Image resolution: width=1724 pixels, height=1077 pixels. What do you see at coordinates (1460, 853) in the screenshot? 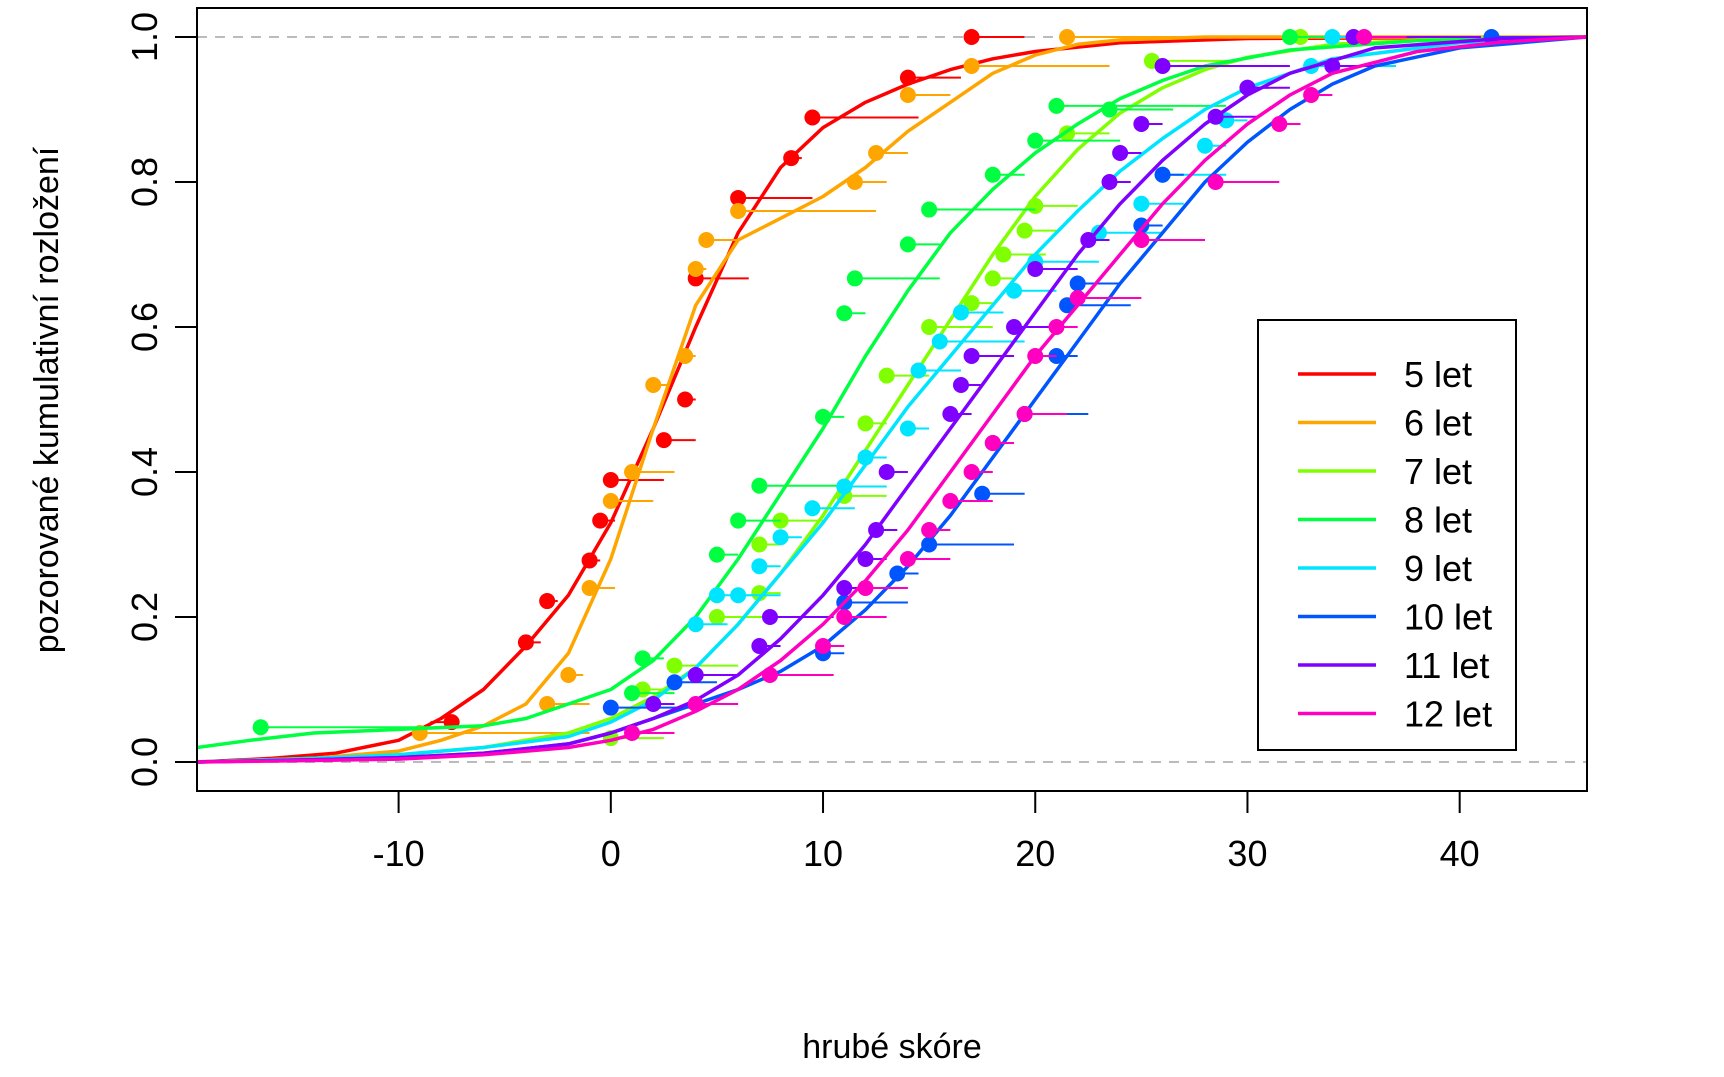
I see `x-tick-label: 40` at bounding box center [1460, 853].